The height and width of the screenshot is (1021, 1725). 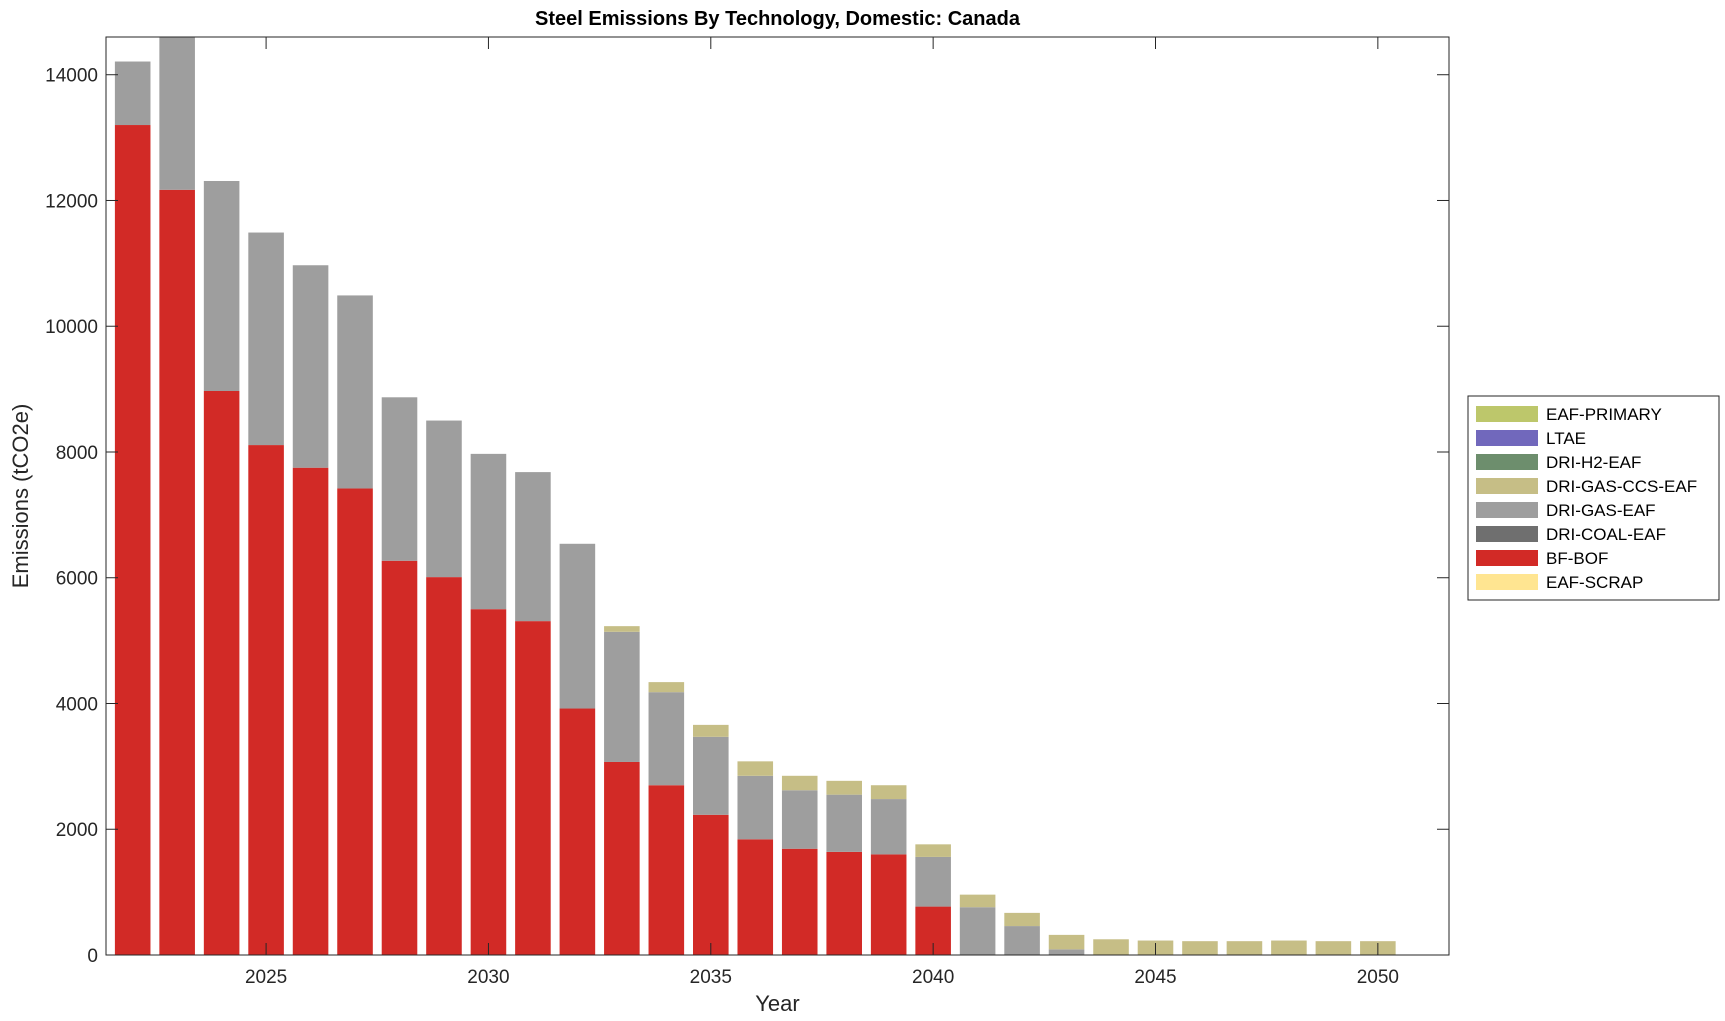 I want to click on legend-label-eaf-primary: EAF-PRIMARY, so click(x=1604, y=414).